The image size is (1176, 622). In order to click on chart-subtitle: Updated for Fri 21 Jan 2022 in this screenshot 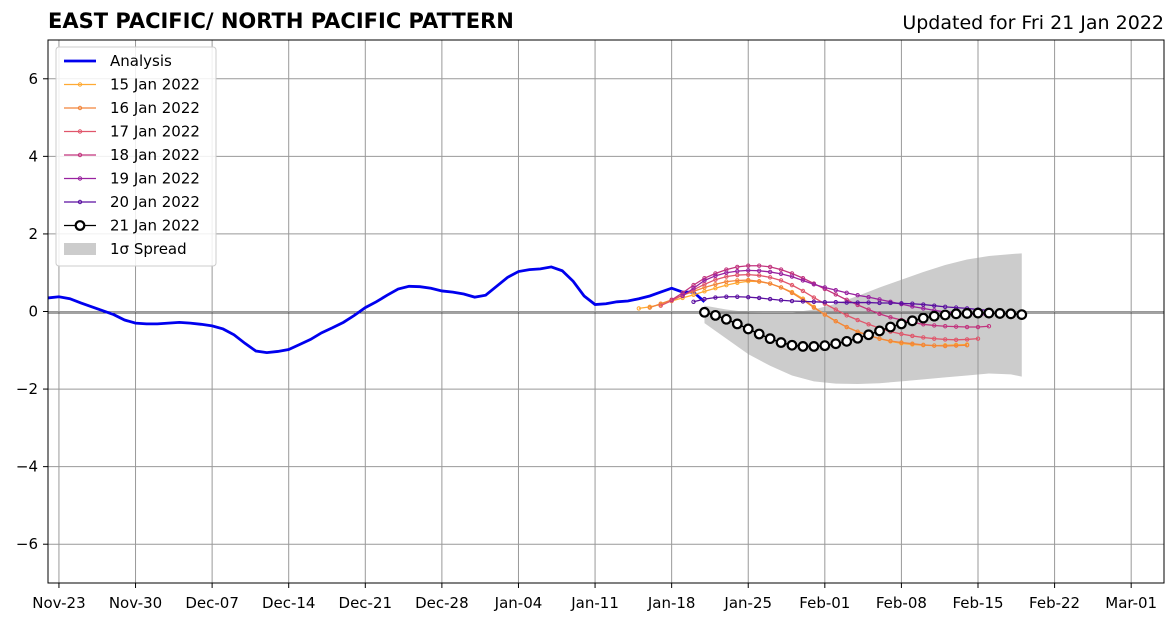, I will do `click(1033, 23)`.